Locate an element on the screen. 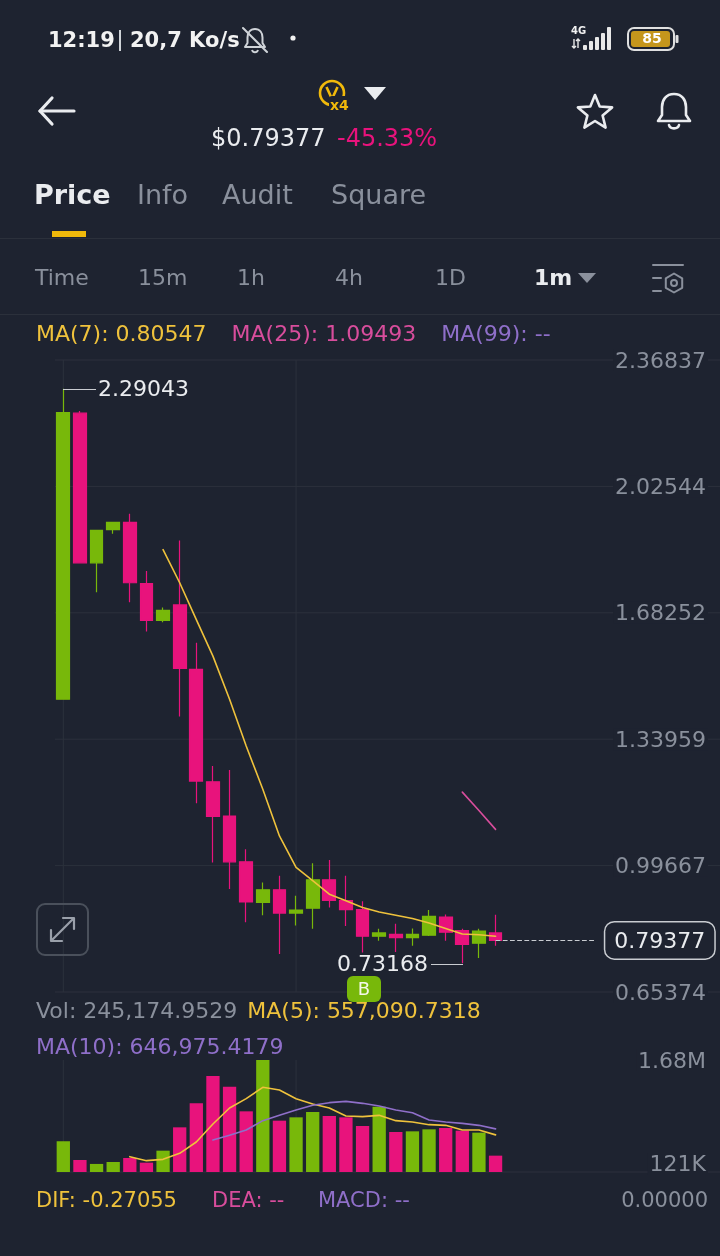 The width and height of the screenshot is (720, 1256). text: 15m is located at coordinates (163, 278).